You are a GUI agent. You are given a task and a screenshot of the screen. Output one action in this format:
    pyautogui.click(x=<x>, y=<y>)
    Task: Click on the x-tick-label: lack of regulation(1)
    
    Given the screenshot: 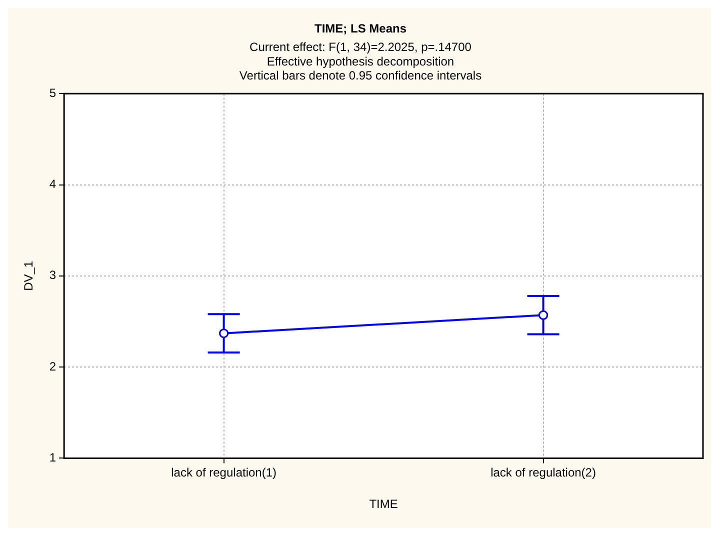 What is the action you would take?
    pyautogui.click(x=223, y=473)
    